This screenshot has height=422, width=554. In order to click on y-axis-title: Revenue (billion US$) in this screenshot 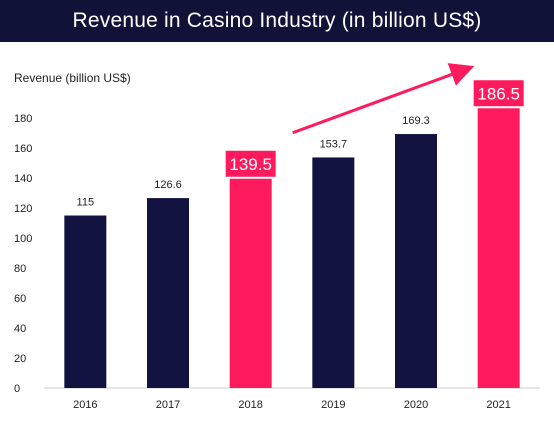, I will do `click(72, 78)`.